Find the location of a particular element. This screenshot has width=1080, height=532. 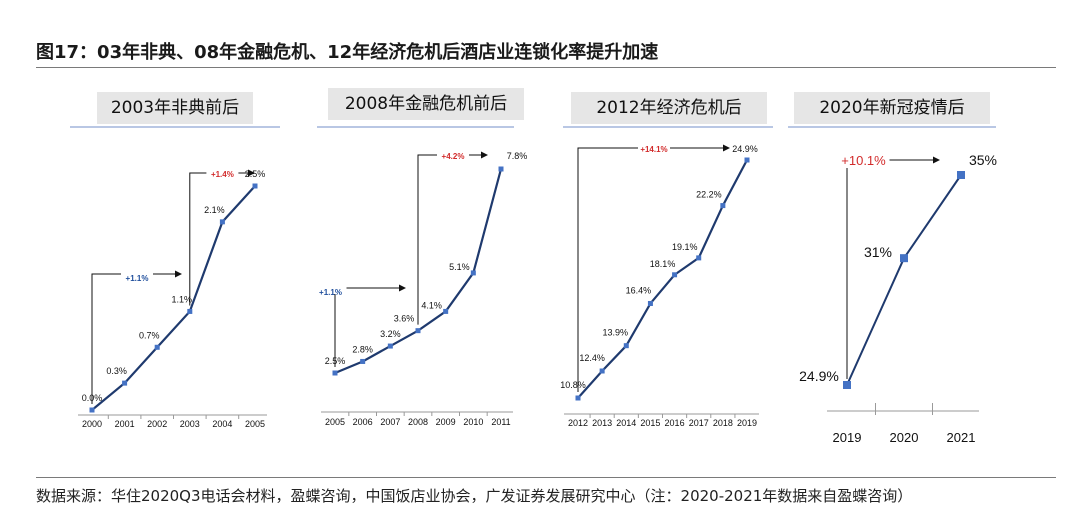

x-tick-label: 2011 is located at coordinates (500, 422).